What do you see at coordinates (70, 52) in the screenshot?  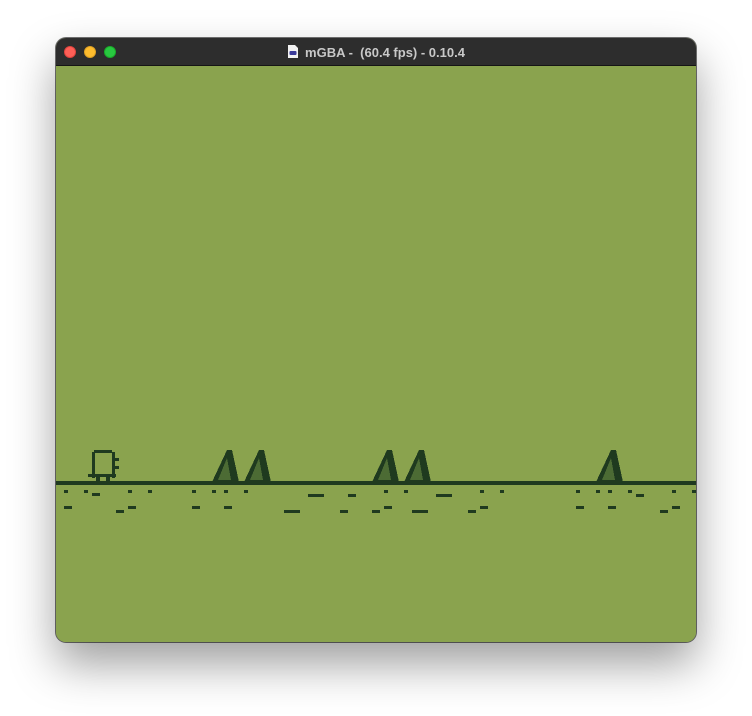 I see `close-button` at bounding box center [70, 52].